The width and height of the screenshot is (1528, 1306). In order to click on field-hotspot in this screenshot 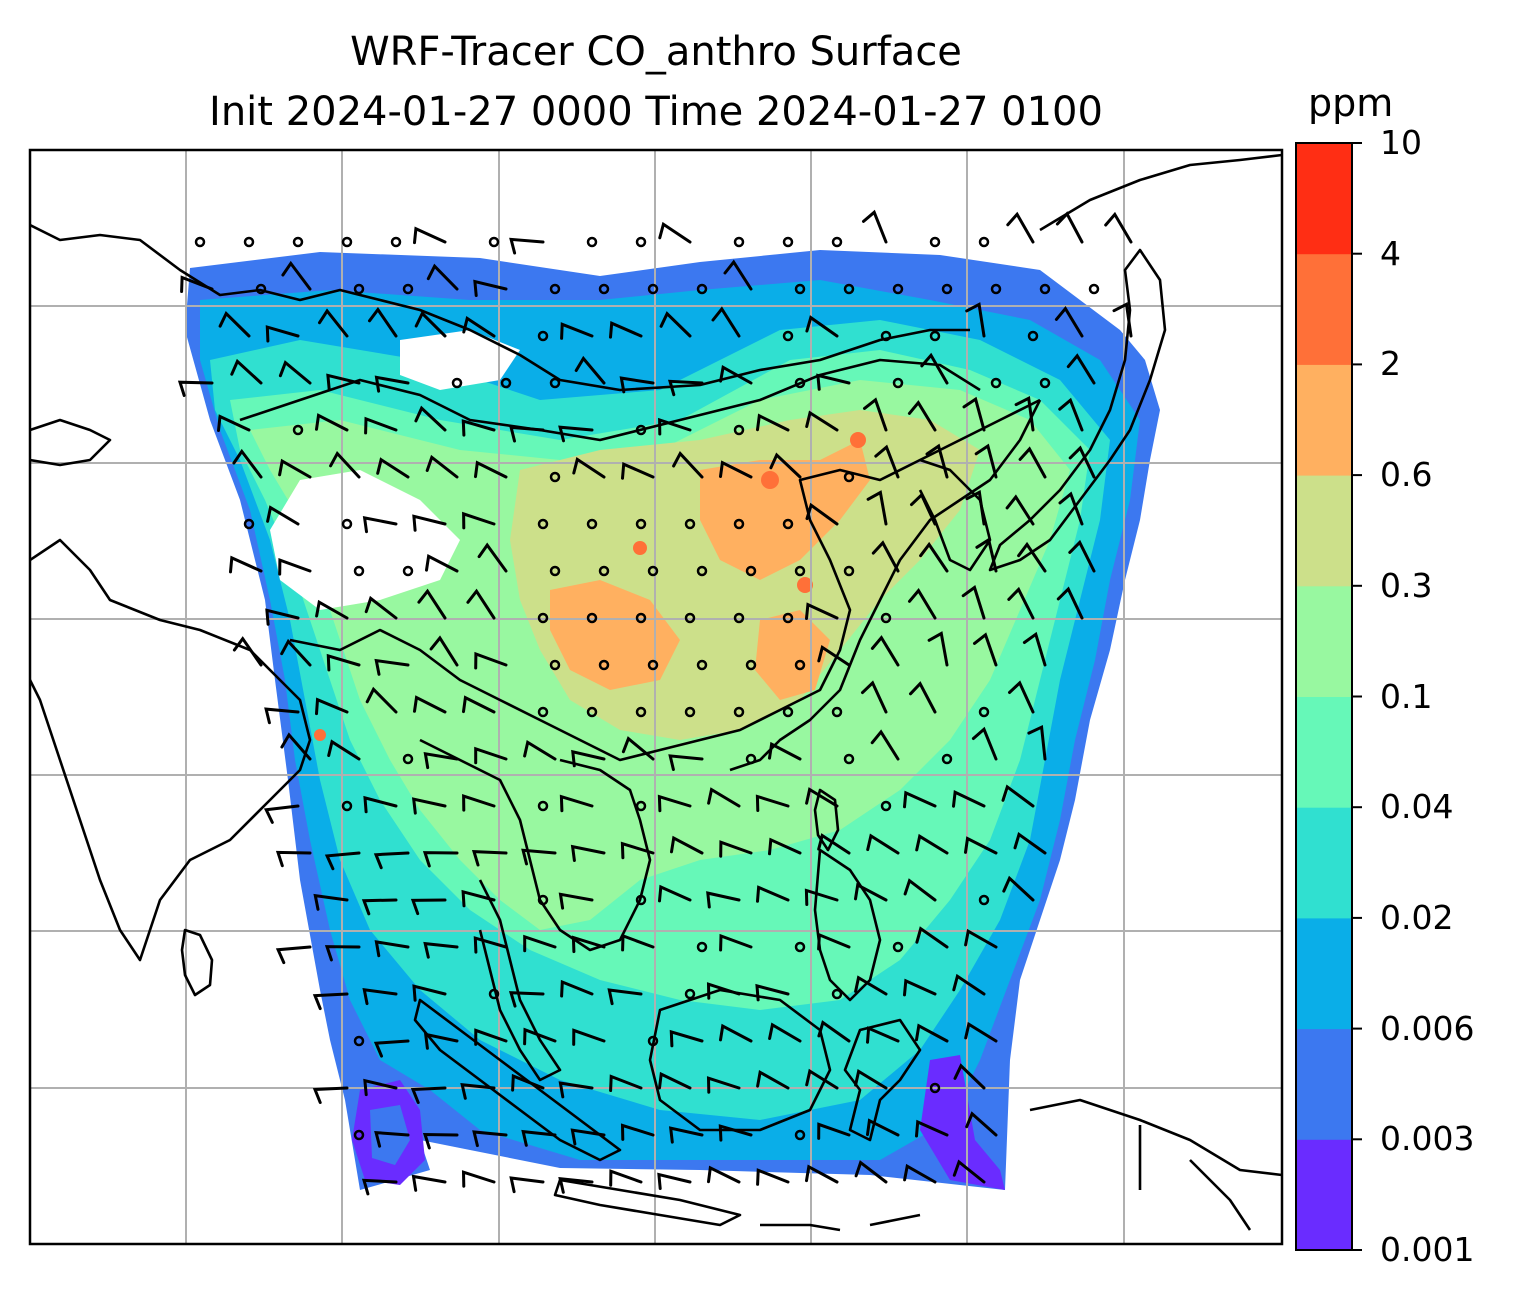, I will do `click(770, 480)`.